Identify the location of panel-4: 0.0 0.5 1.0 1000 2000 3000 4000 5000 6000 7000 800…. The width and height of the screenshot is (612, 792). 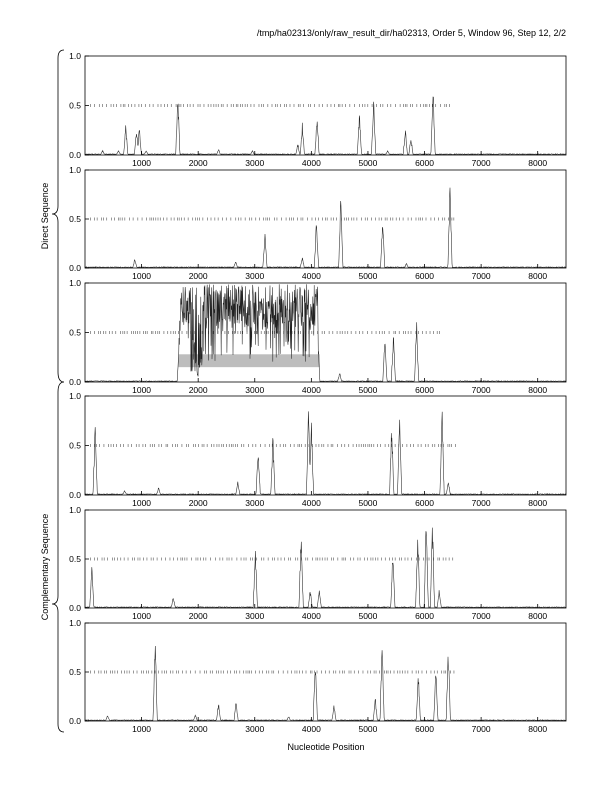
(318, 449).